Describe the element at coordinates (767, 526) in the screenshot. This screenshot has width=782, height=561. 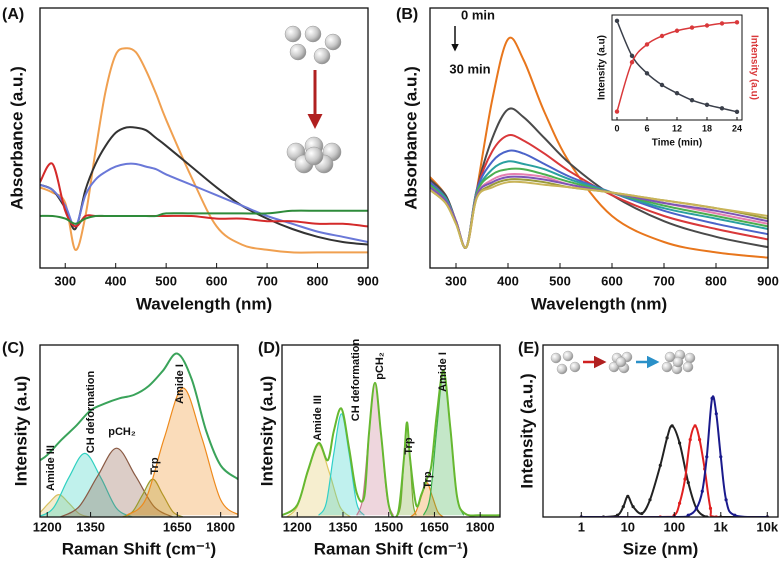
I see `x-tick-label: 10k` at that location.